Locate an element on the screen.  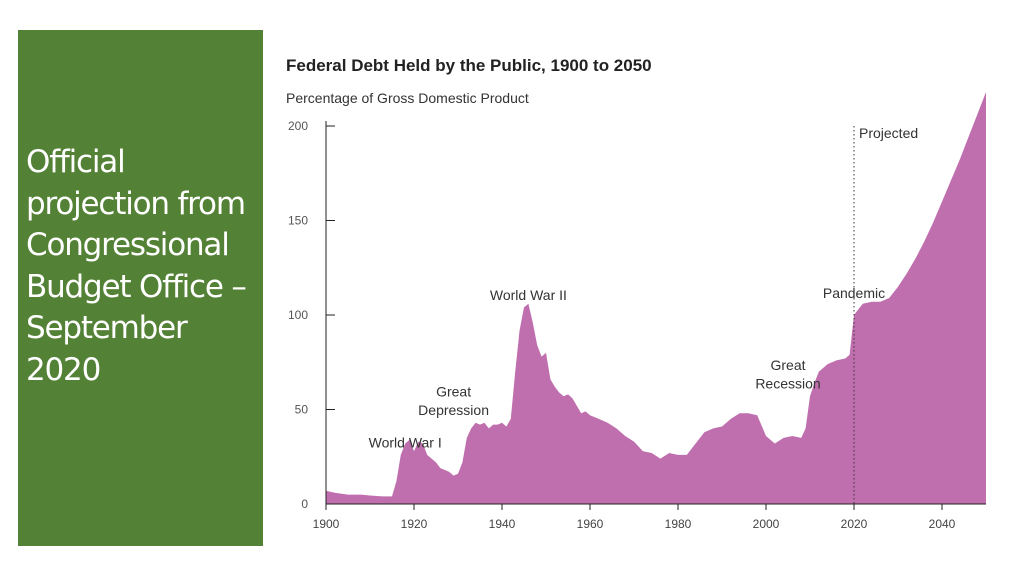
x-tick-label: 1940 is located at coordinates (502, 524).